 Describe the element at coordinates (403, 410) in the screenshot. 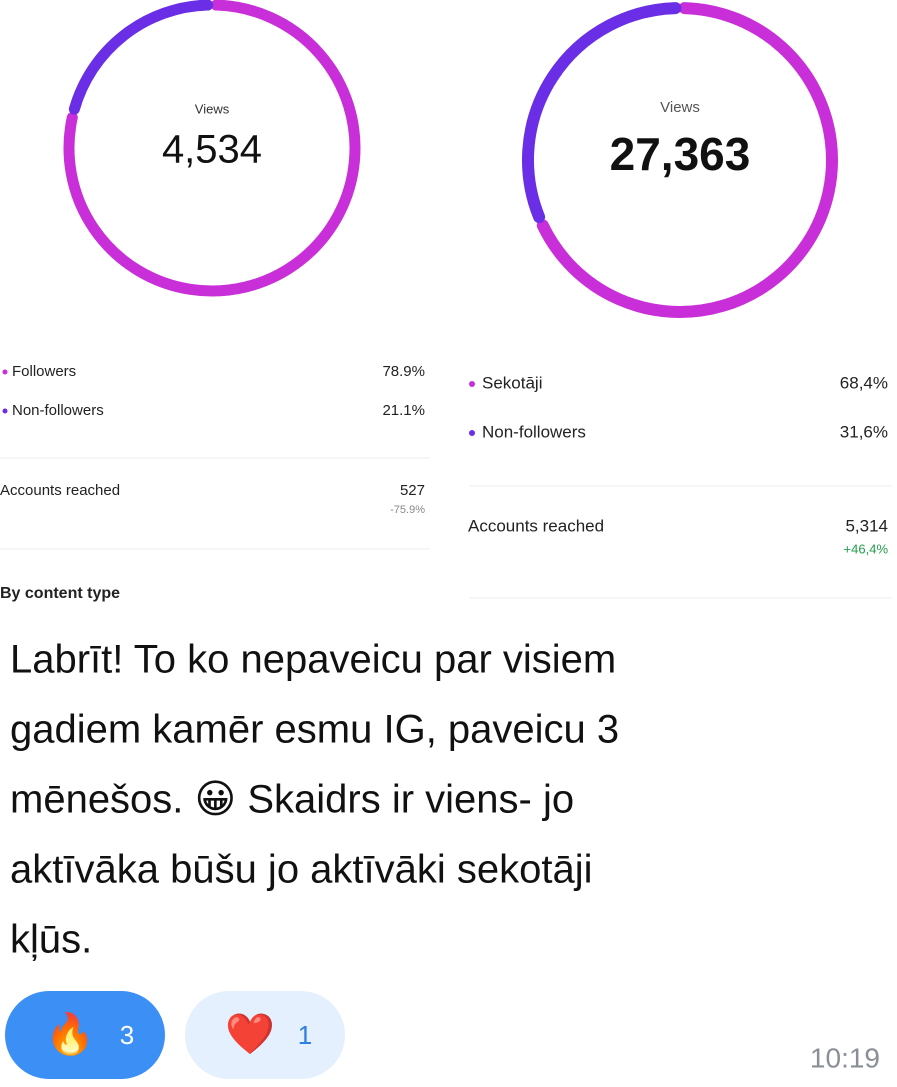

I see `share-value: 21.1%` at that location.